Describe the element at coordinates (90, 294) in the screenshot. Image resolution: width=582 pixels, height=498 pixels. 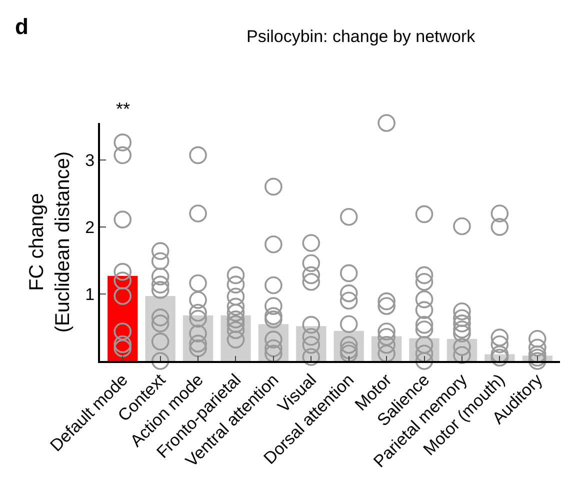
I see `y-tick-label: 1` at that location.